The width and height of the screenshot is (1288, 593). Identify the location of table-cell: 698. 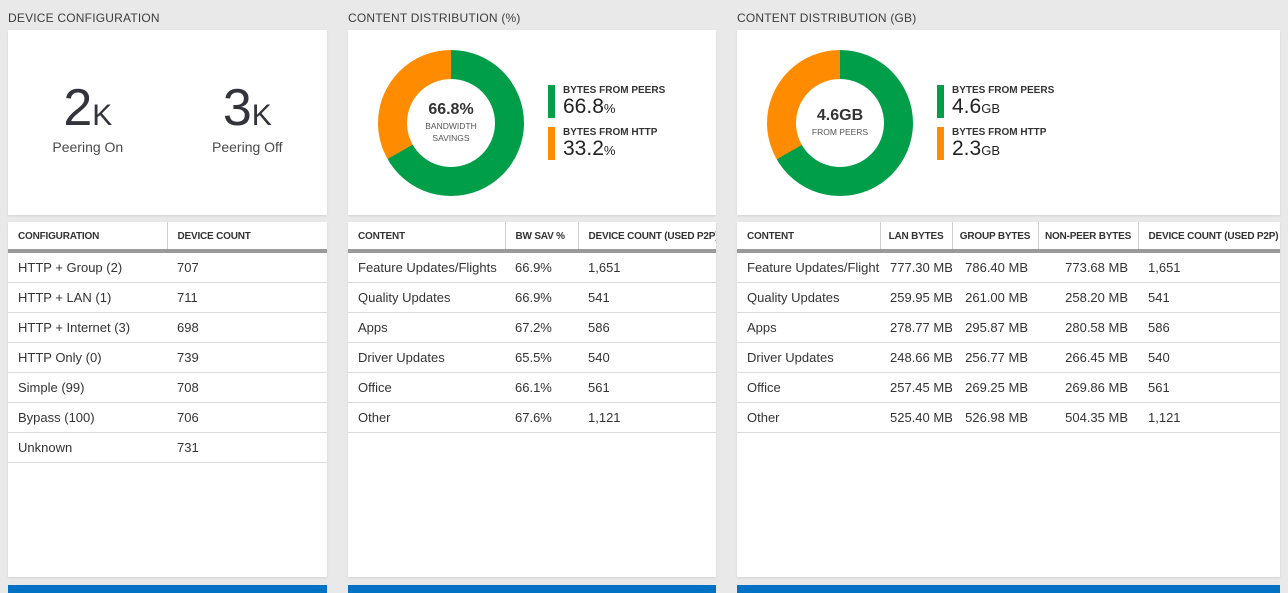
(247, 327).